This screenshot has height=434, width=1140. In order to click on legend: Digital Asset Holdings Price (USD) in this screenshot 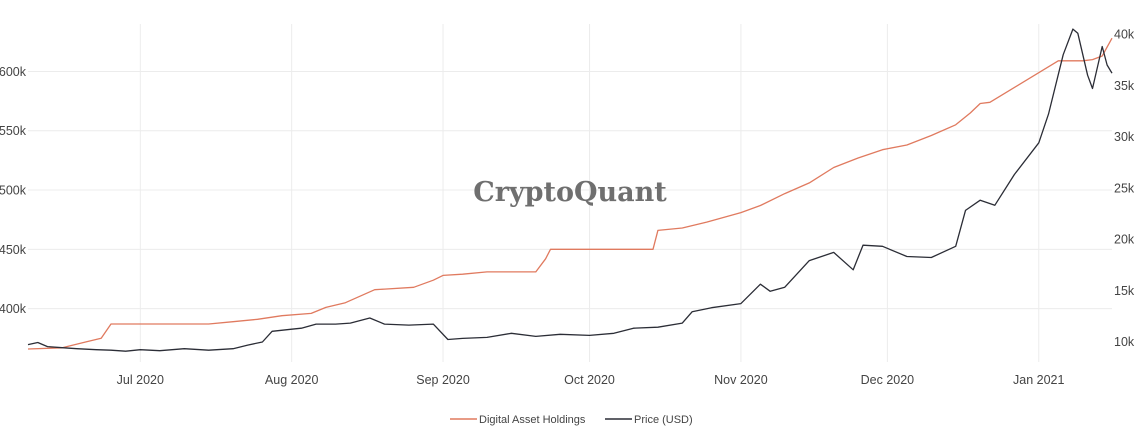, I will do `click(571, 420)`.